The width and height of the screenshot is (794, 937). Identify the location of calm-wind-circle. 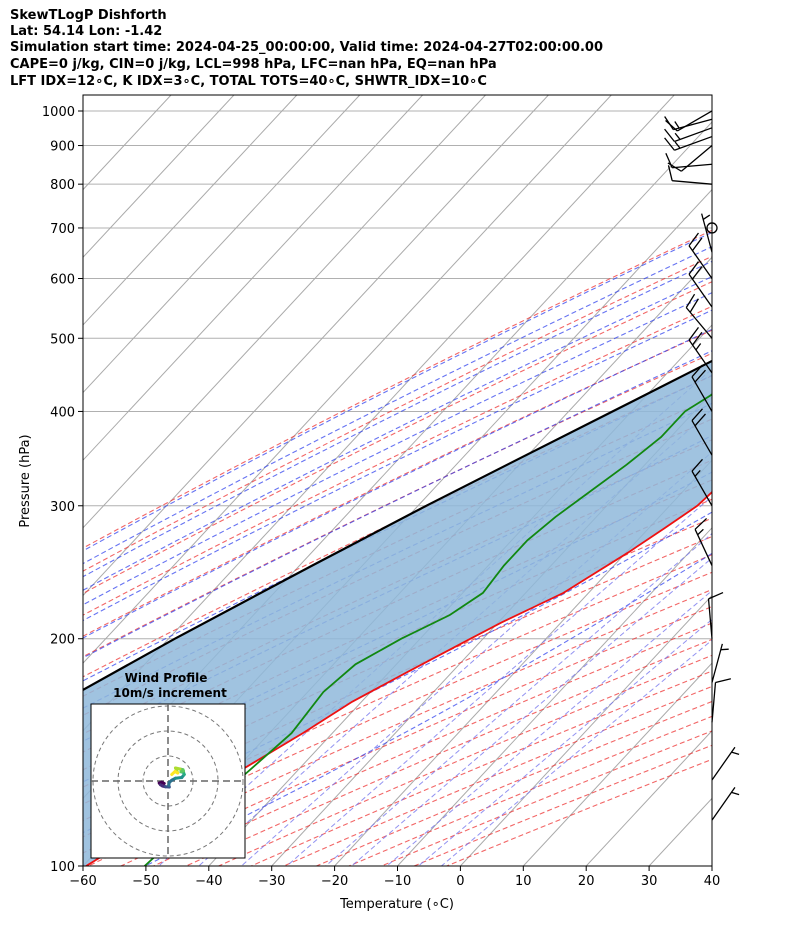
(712, 228).